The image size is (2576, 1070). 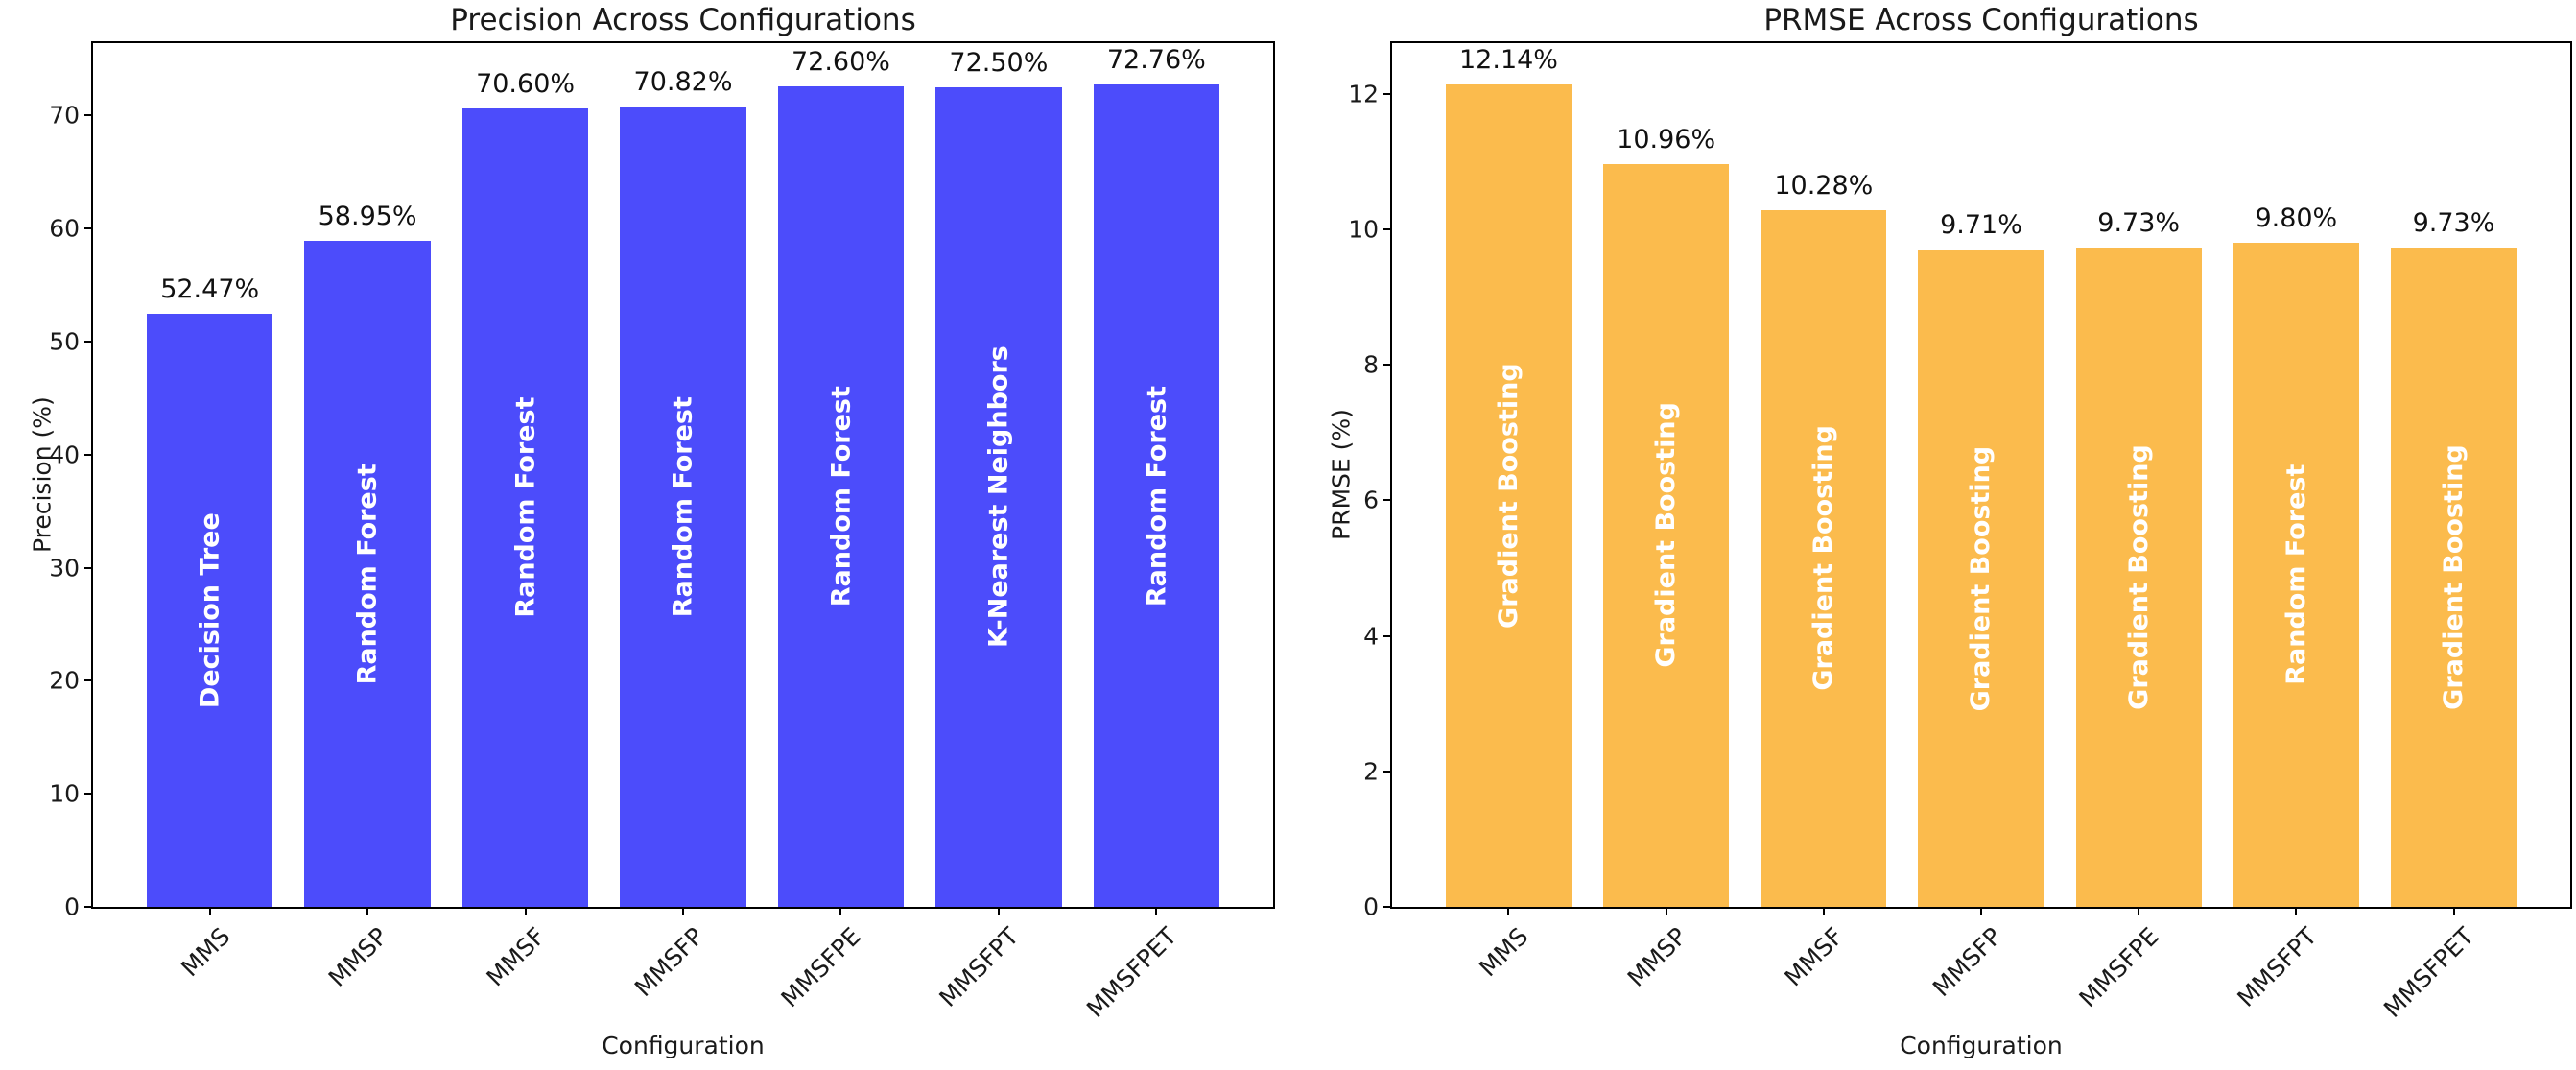 What do you see at coordinates (683, 20) in the screenshot?
I see `chart-title: Precision Across Configurations` at bounding box center [683, 20].